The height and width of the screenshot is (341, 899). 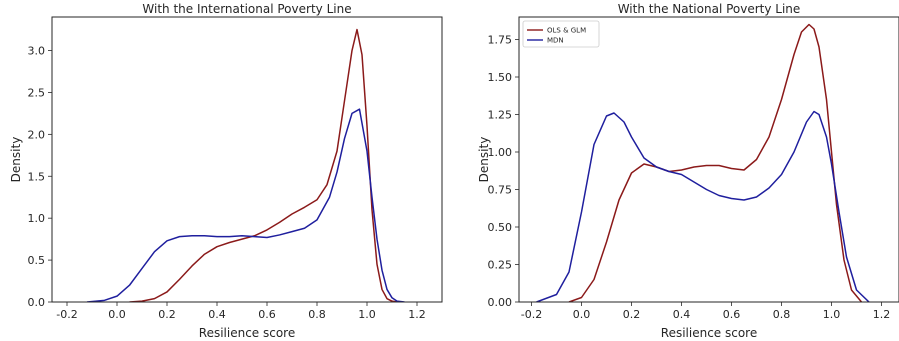 What do you see at coordinates (682, 314) in the screenshot?
I see `right-chart-xtick-label: 0.4` at bounding box center [682, 314].